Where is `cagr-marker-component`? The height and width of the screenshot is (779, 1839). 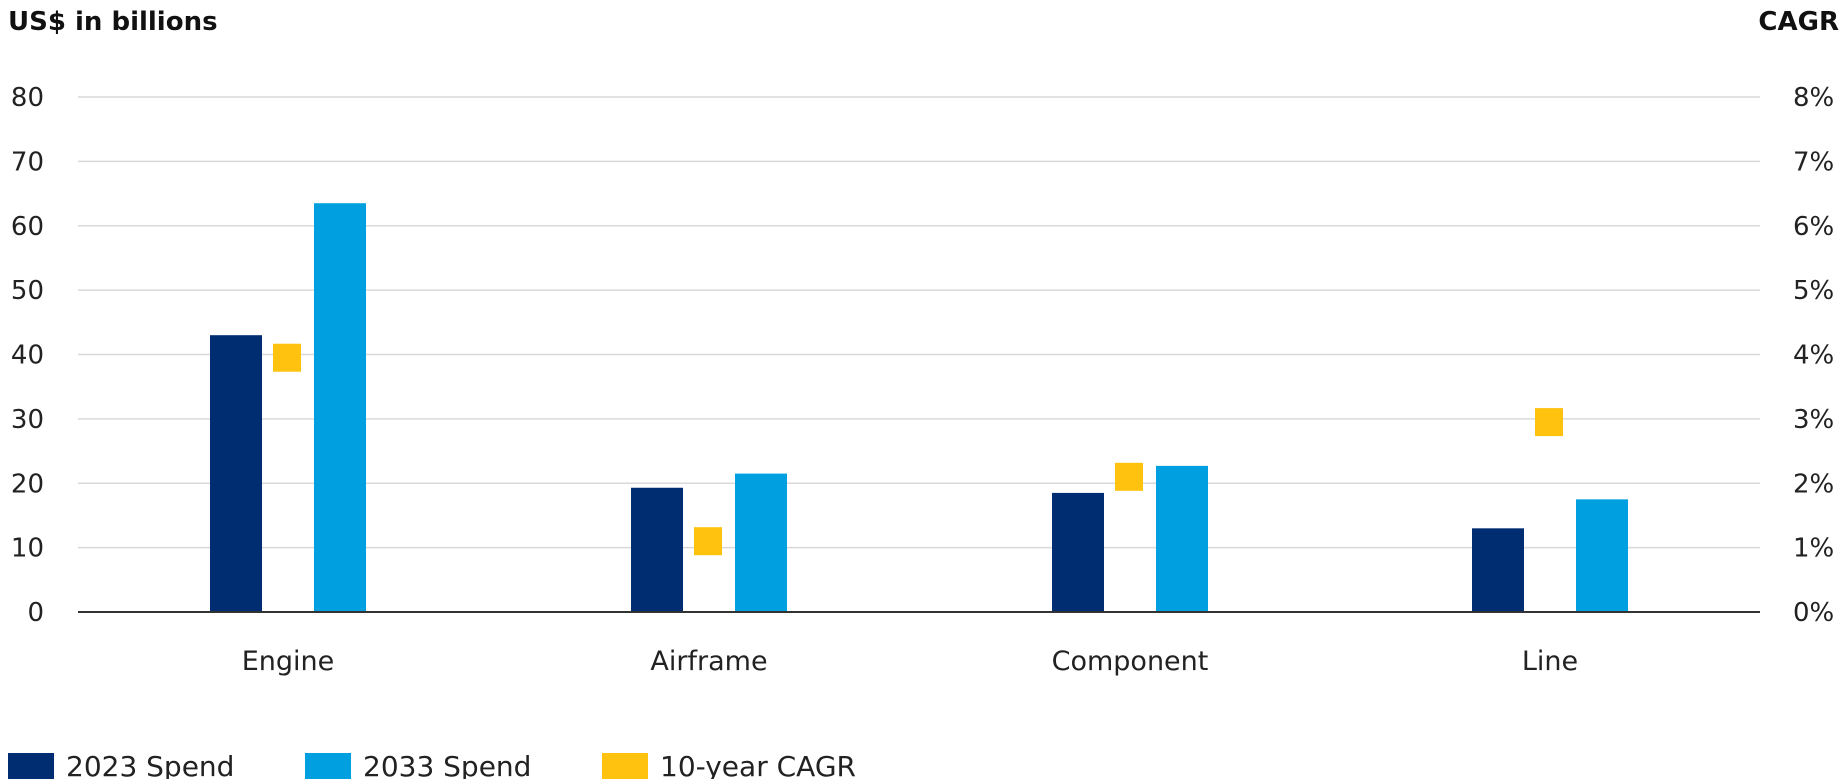 cagr-marker-component is located at coordinates (1129, 476).